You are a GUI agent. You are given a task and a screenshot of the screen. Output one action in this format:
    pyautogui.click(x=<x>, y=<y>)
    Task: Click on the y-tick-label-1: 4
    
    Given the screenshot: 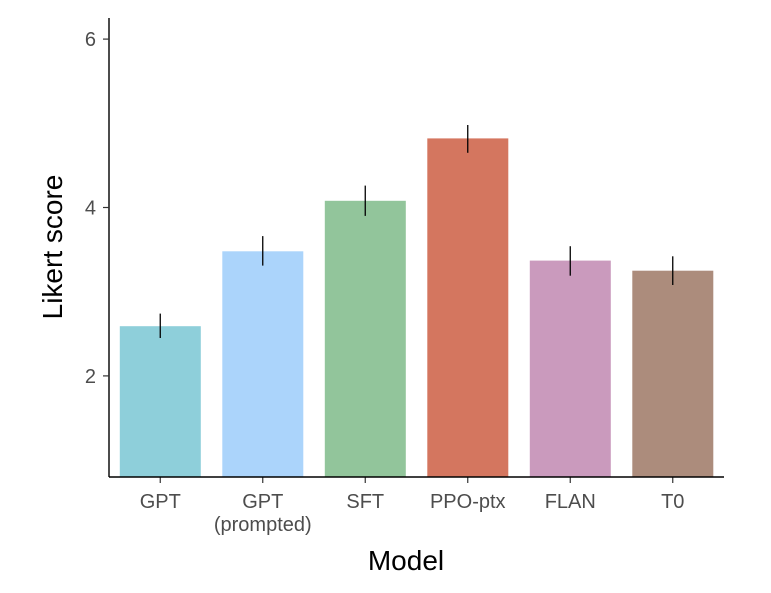 What is the action you would take?
    pyautogui.click(x=90, y=209)
    